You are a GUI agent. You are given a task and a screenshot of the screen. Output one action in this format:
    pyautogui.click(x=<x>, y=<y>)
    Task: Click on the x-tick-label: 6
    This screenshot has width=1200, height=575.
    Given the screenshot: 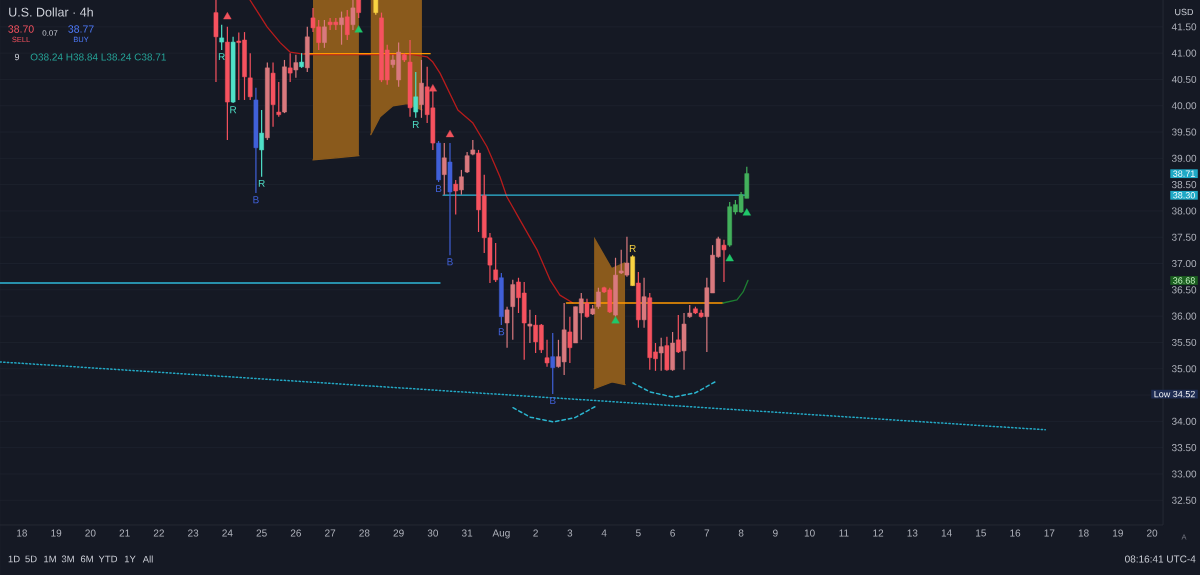 What is the action you would take?
    pyautogui.click(x=672, y=533)
    